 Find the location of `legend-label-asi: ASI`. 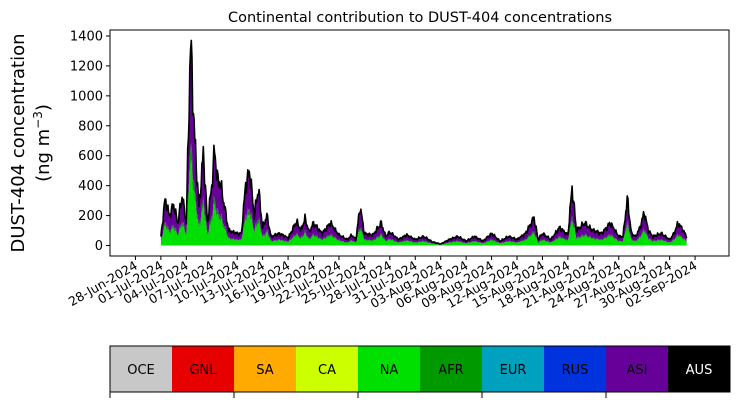

legend-label-asi: ASI is located at coordinates (637, 370).